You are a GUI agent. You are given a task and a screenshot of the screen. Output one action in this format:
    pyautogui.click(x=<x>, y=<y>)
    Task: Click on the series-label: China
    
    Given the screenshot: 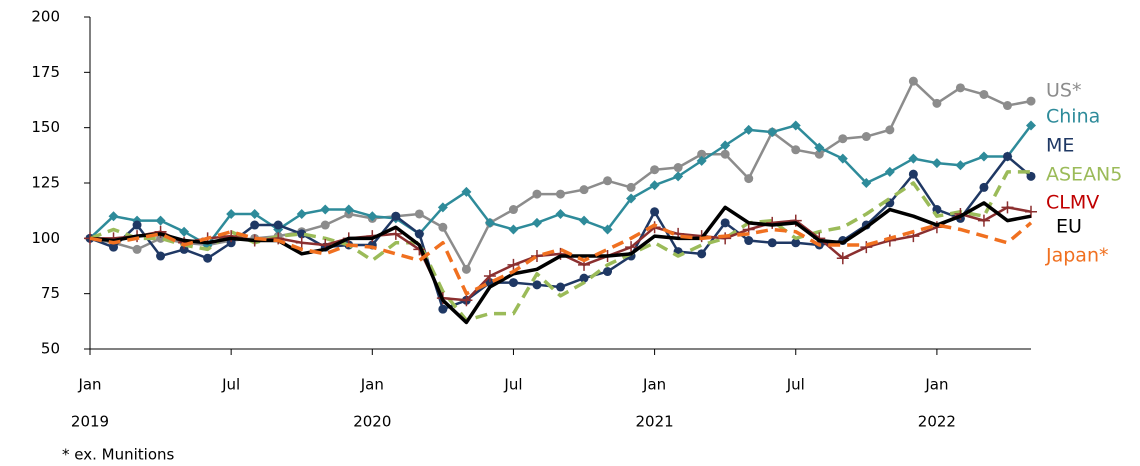 What is the action you would take?
    pyautogui.click(x=1073, y=117)
    